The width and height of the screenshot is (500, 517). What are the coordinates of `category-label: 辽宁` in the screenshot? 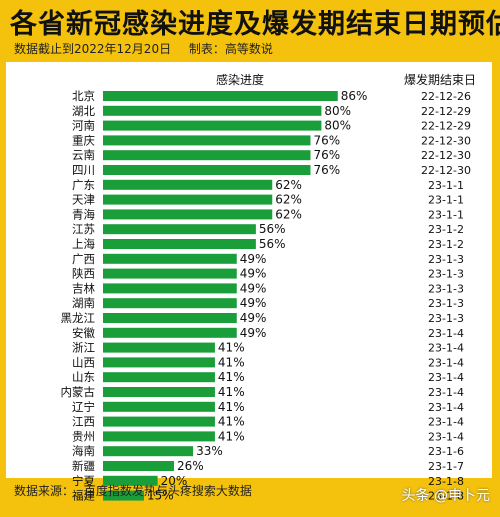 It's located at (83, 407).